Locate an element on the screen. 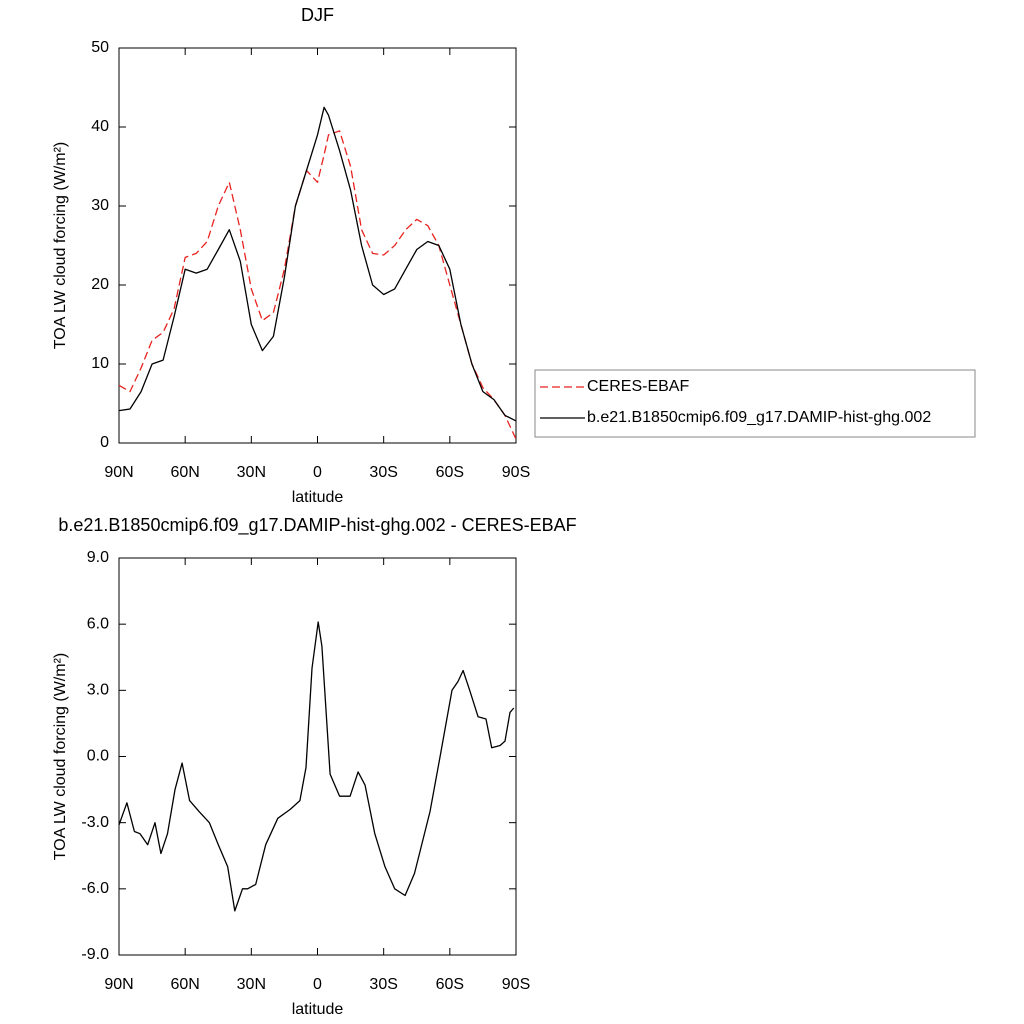  y-tick-label: 40 is located at coordinates (100, 126).